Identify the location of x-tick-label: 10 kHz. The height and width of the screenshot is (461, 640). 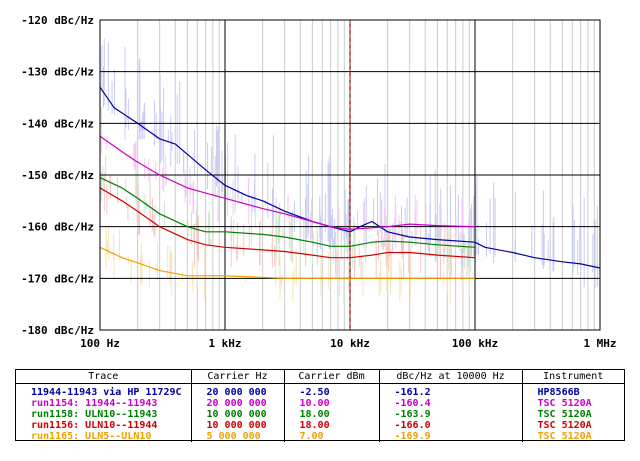
(350, 343).